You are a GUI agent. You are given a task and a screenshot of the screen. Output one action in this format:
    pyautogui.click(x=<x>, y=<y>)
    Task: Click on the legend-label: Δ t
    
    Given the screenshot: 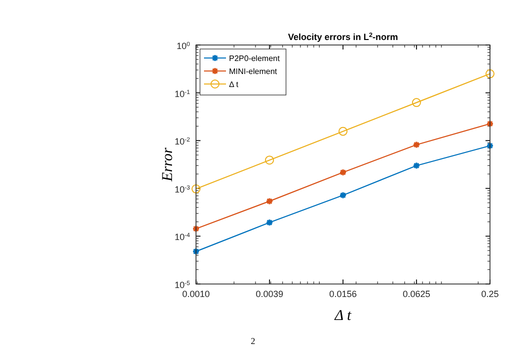 What is the action you would take?
    pyautogui.click(x=234, y=84)
    